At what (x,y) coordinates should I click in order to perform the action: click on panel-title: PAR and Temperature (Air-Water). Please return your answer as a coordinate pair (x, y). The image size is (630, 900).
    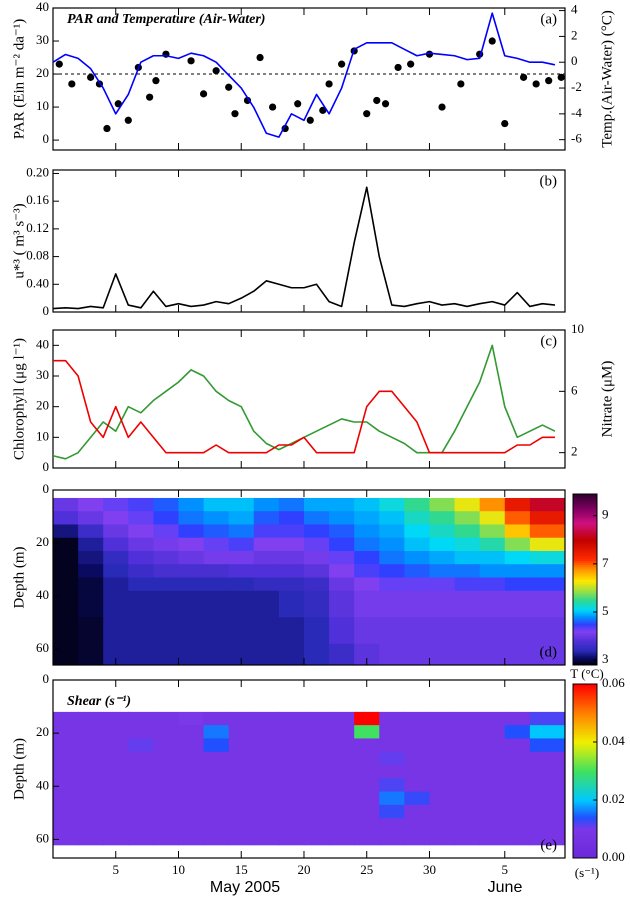
    Looking at the image, I should click on (166, 19).